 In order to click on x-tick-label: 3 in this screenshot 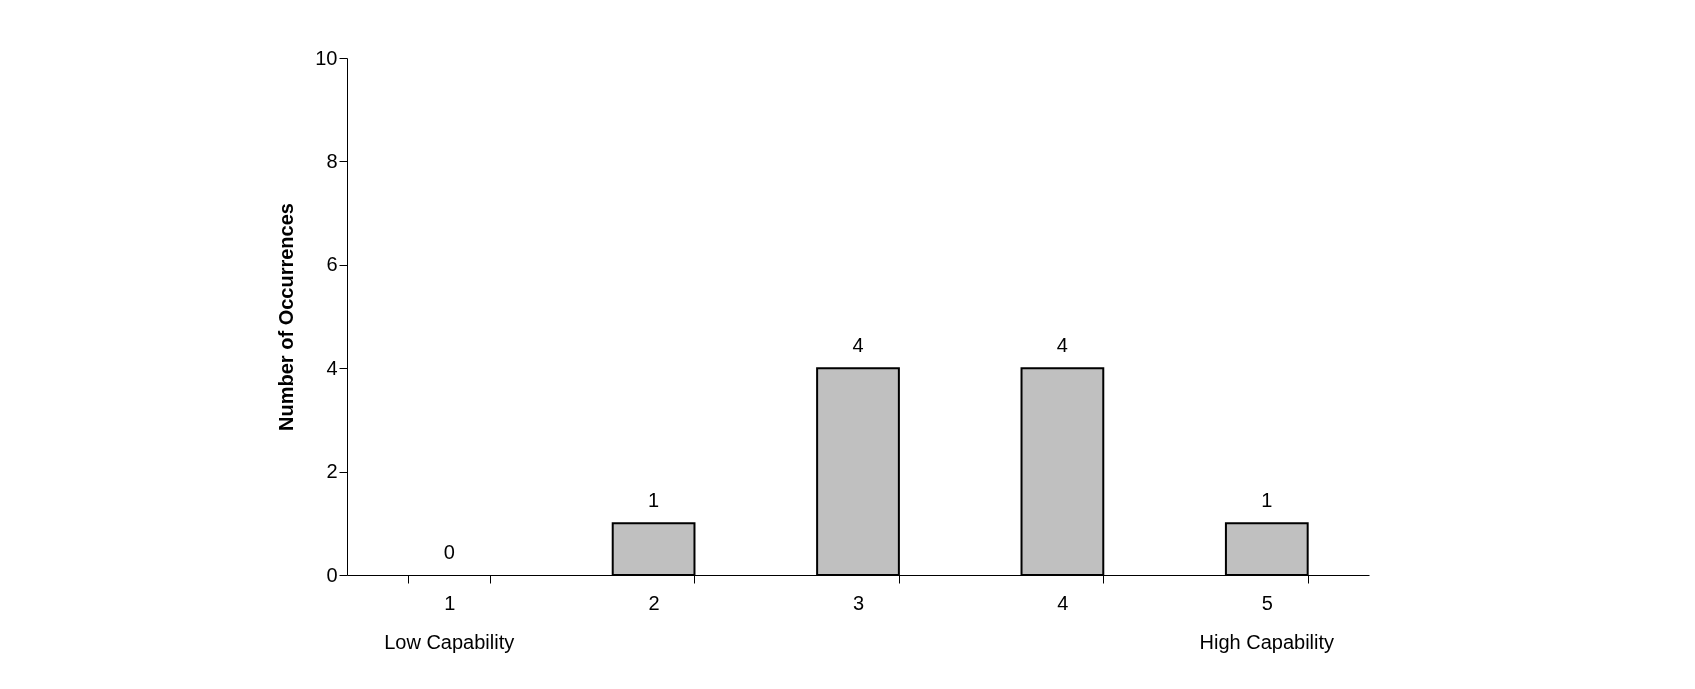, I will do `click(858, 602)`.